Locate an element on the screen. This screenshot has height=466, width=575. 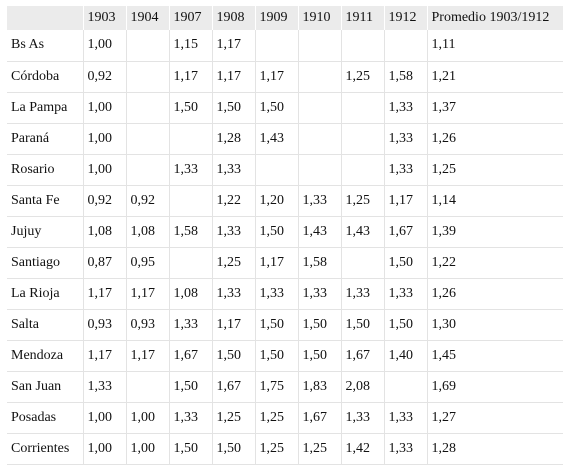
average-cell: 1,26 is located at coordinates (444, 293).